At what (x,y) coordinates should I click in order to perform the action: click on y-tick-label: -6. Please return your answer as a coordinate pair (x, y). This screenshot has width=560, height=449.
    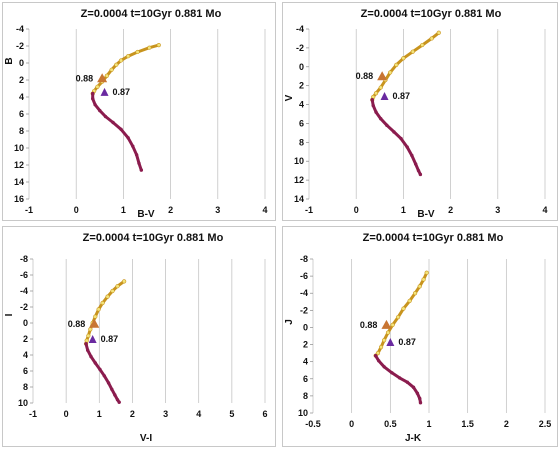
    Looking at the image, I should click on (24, 275).